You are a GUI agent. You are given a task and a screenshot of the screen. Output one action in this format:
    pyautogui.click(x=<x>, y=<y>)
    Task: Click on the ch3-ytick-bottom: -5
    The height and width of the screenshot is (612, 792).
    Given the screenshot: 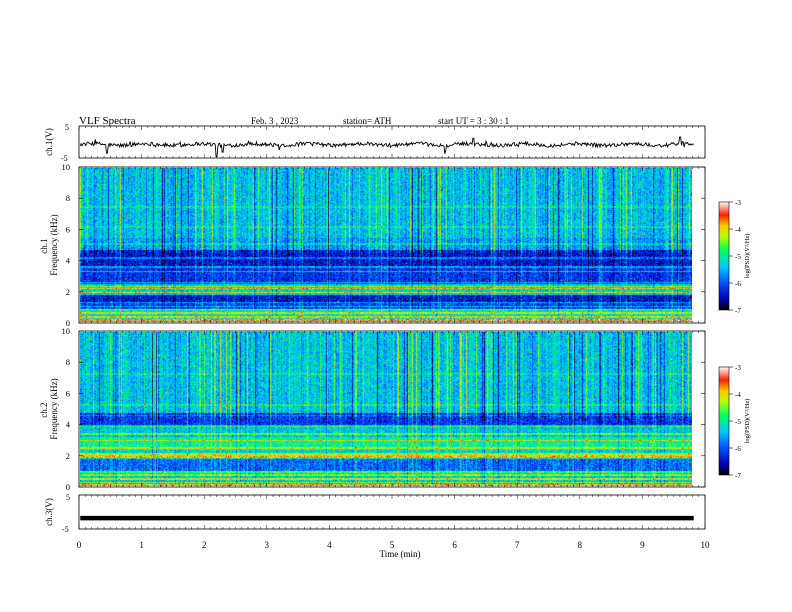 What is the action you would take?
    pyautogui.click(x=65, y=529)
    